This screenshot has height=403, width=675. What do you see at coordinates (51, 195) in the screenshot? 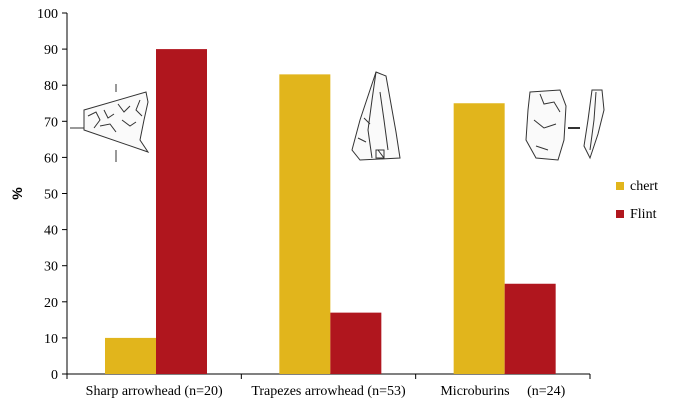
I see `y-tick-label-5: 50` at bounding box center [51, 195].